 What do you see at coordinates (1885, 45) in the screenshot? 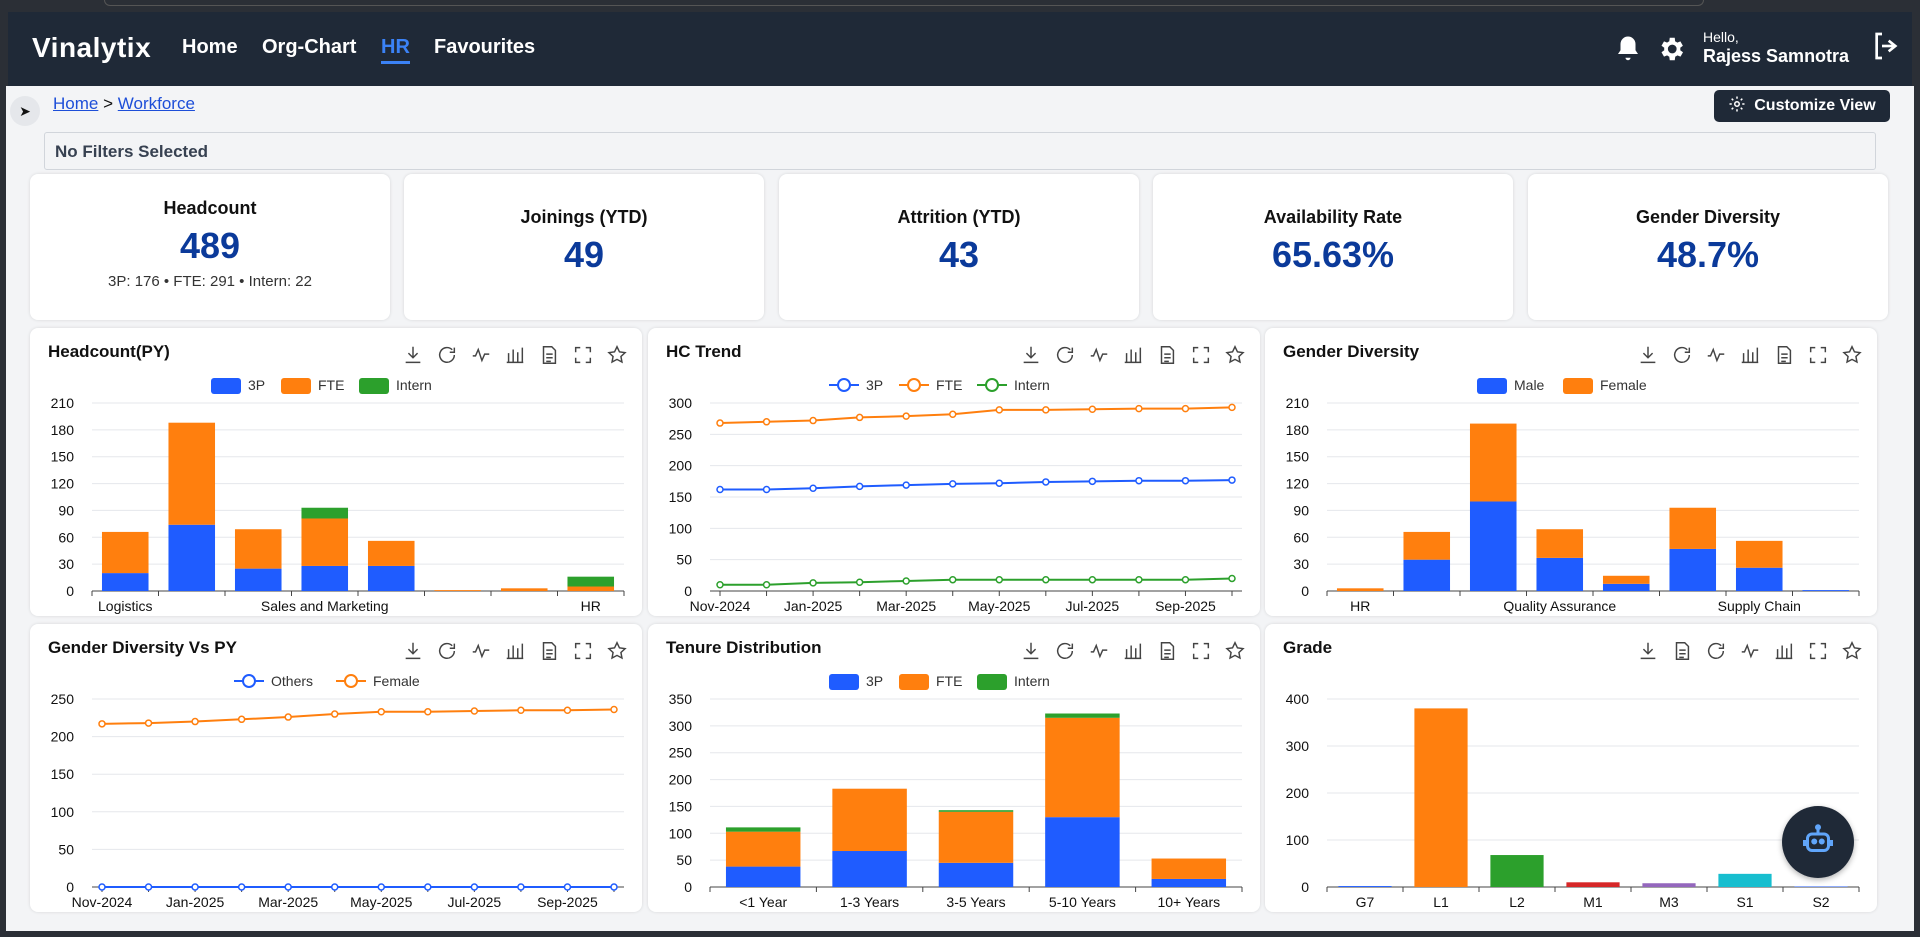
I see `logout-icon` at bounding box center [1885, 45].